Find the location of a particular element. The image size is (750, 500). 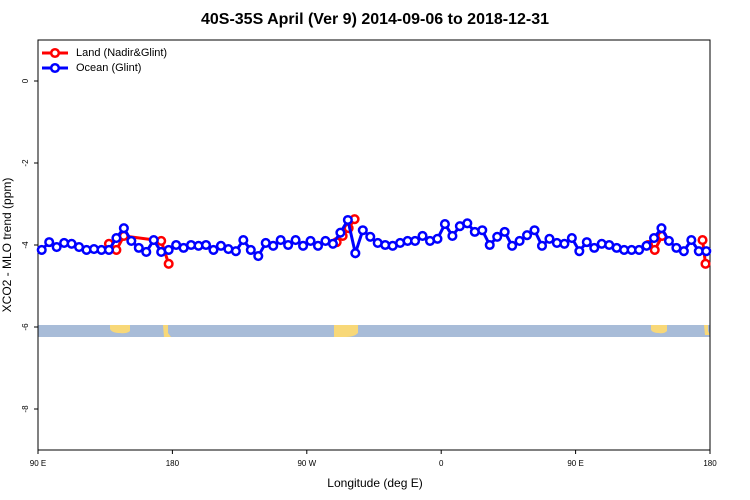

y-tick-label: -2 is located at coordinates (25, 163).